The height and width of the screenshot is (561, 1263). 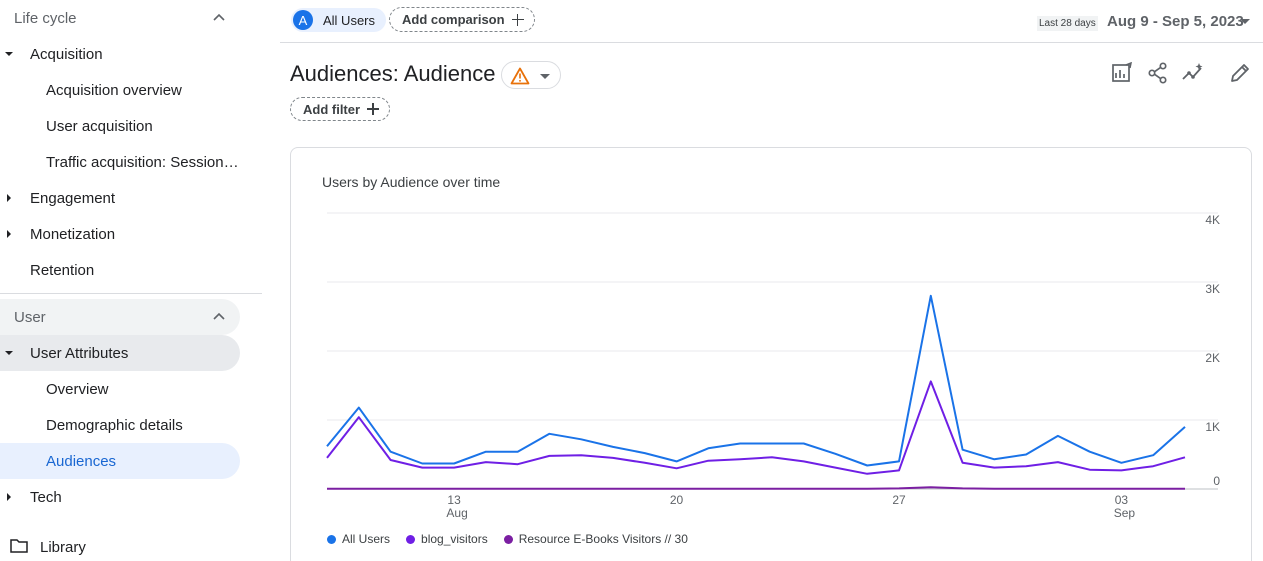 I want to click on comparison-chip-label: All Users, so click(x=349, y=20).